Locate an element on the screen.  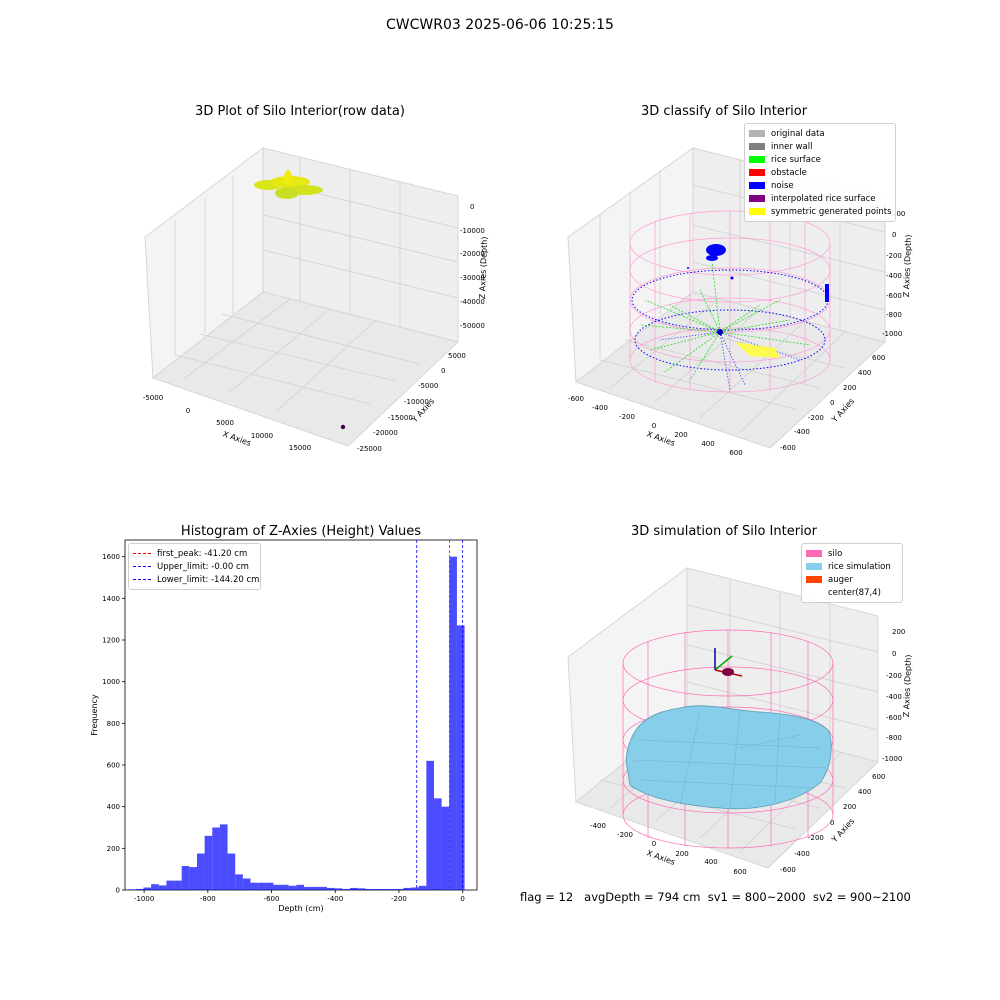
simulation-y-tick: 0 is located at coordinates (832, 823).